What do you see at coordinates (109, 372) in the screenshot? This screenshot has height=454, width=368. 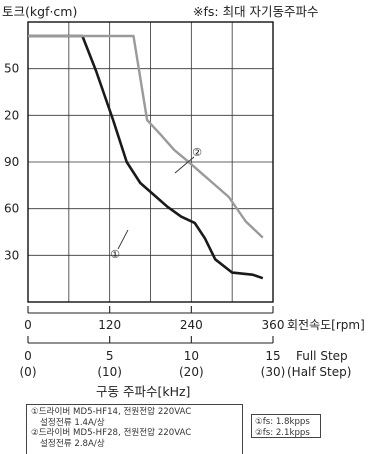 I see `half-step-tick-label: (10)` at bounding box center [109, 372].